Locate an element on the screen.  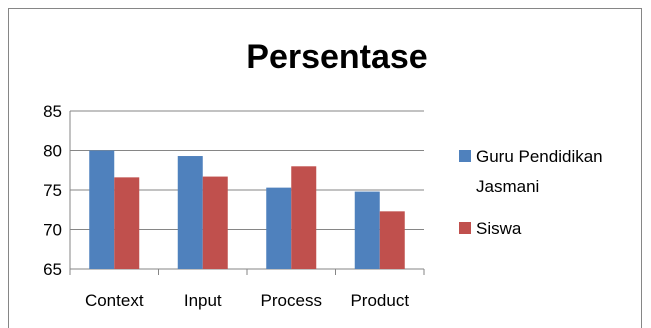
legend-label-siswa: Siswa is located at coordinates (499, 228).